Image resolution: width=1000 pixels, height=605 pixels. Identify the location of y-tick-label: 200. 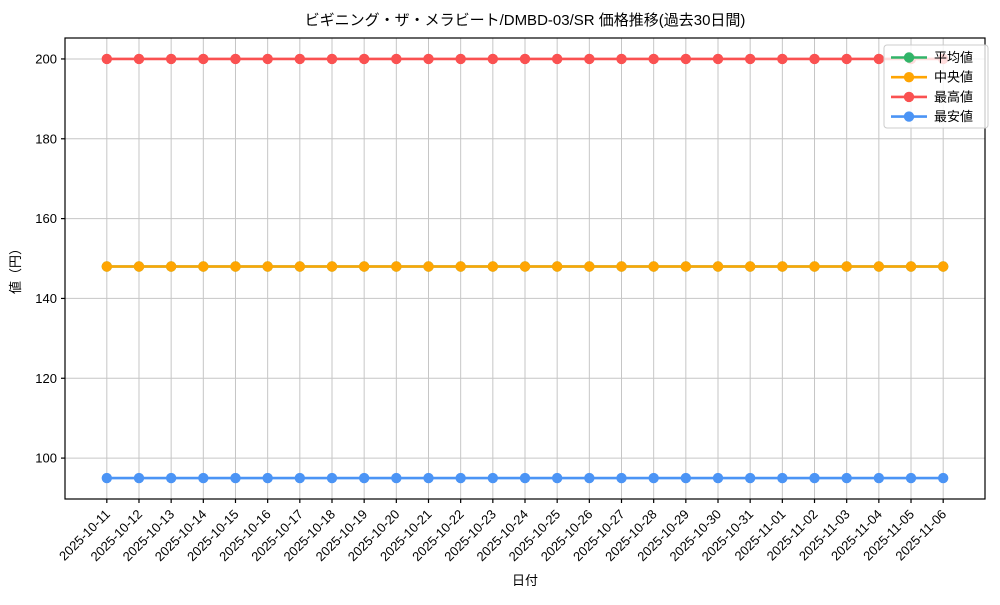
(46, 58).